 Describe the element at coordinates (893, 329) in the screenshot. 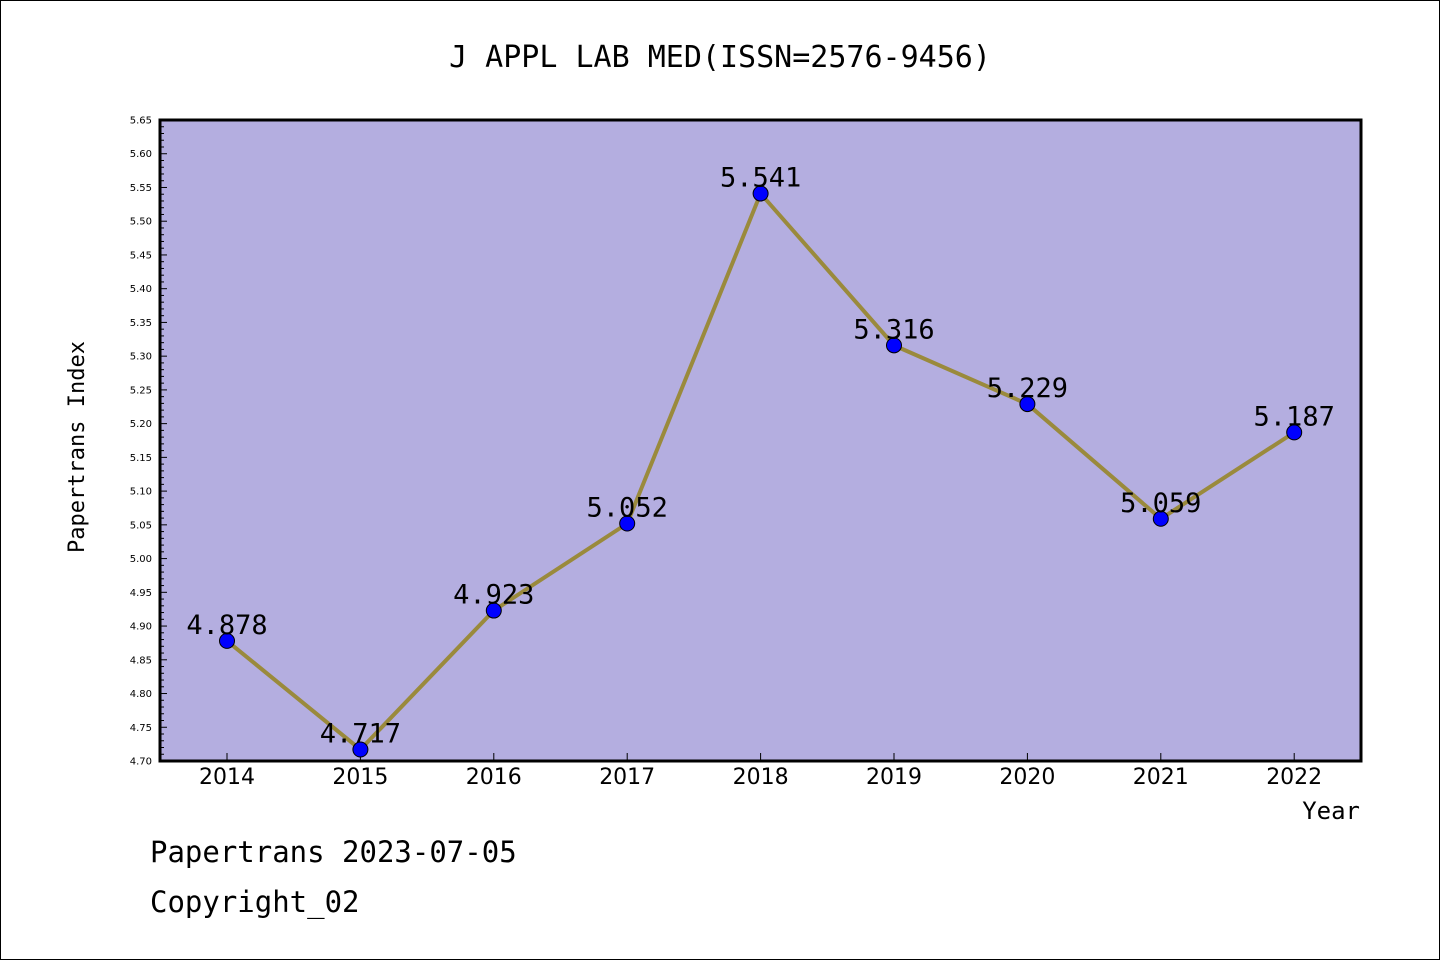

I see `data-label: 5.316` at that location.